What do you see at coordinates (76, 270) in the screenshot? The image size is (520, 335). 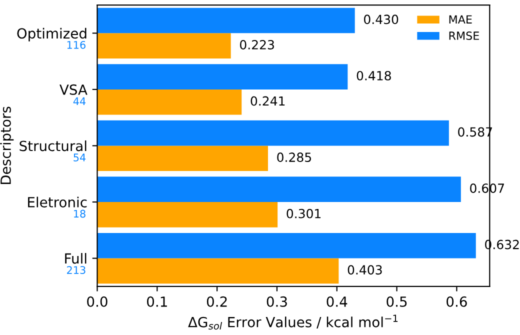 I see `text: 213` at bounding box center [76, 270].